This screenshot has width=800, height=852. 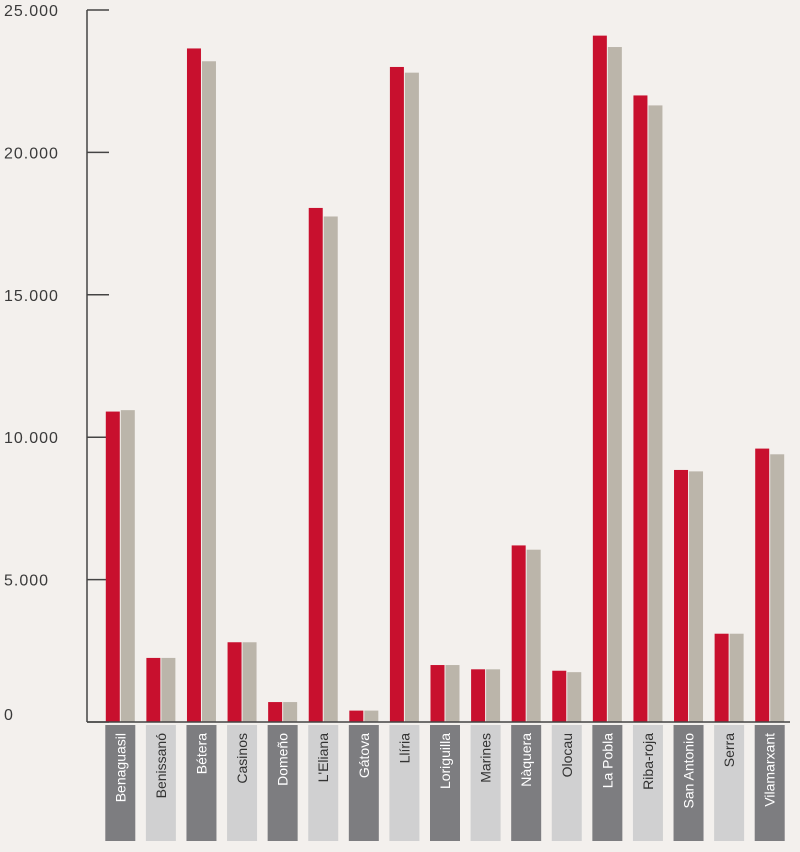 What do you see at coordinates (607, 760) in the screenshot?
I see `category-label: La Pobla` at bounding box center [607, 760].